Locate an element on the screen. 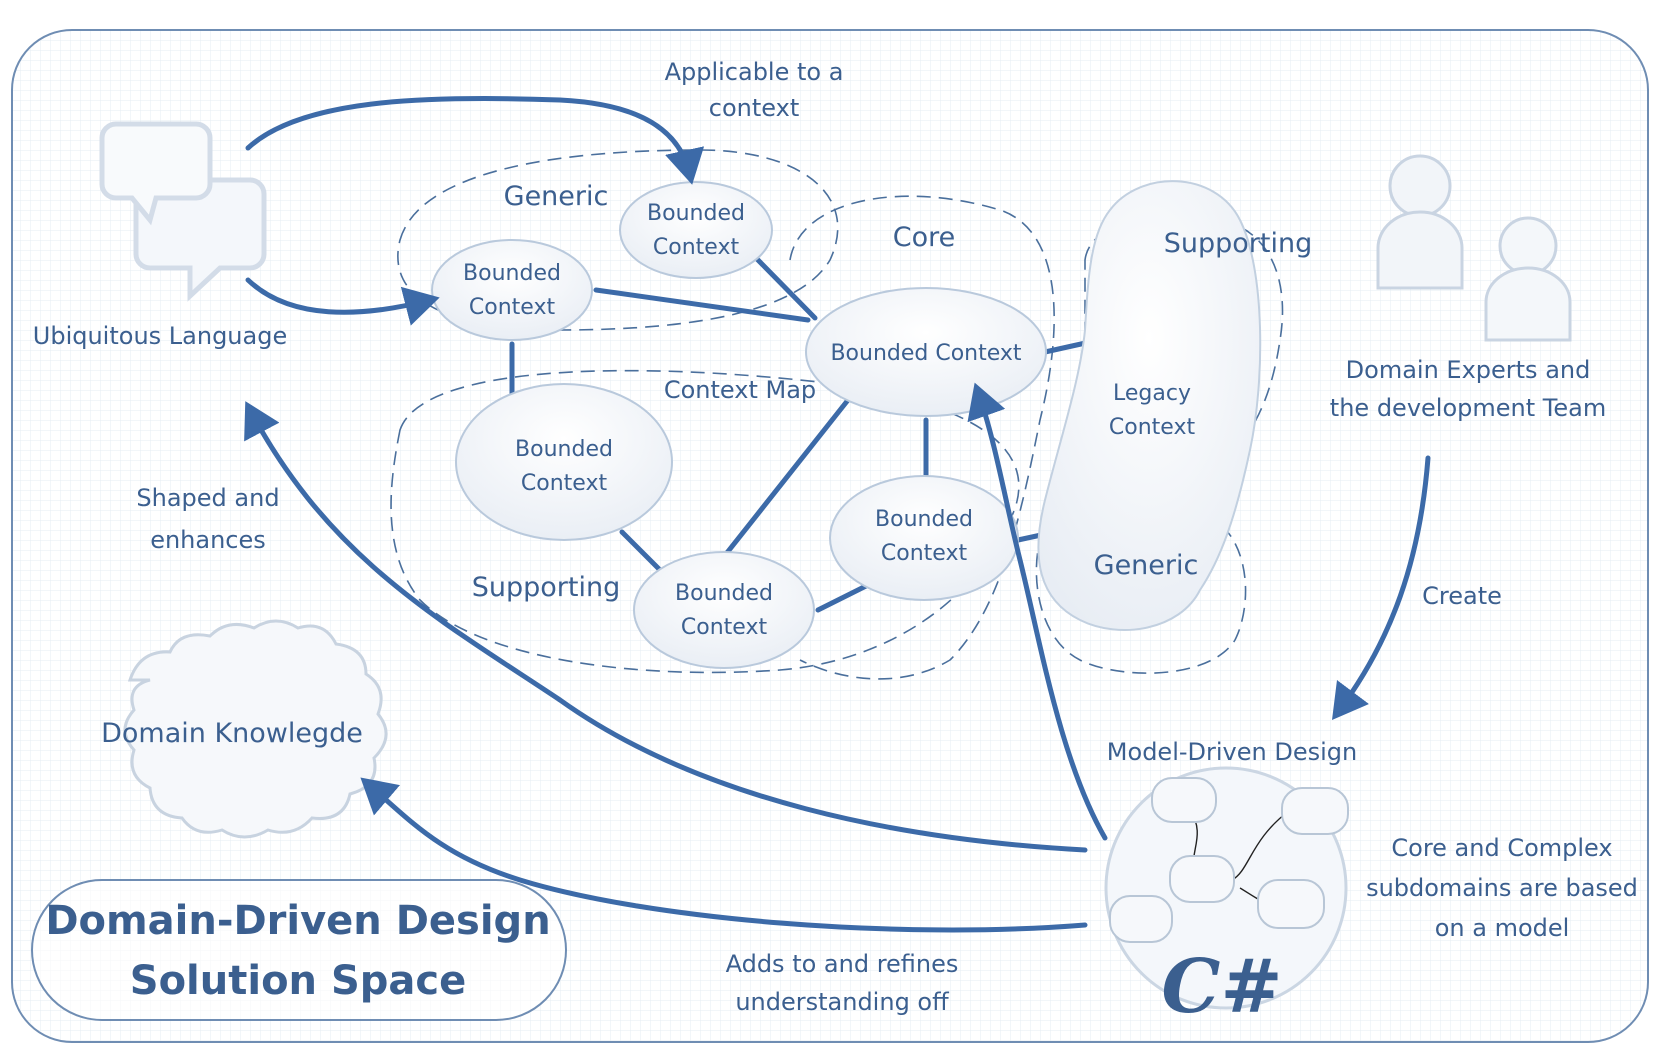 The height and width of the screenshot is (1058, 1658). bounded-lower-mid-line2: Context is located at coordinates (724, 627).